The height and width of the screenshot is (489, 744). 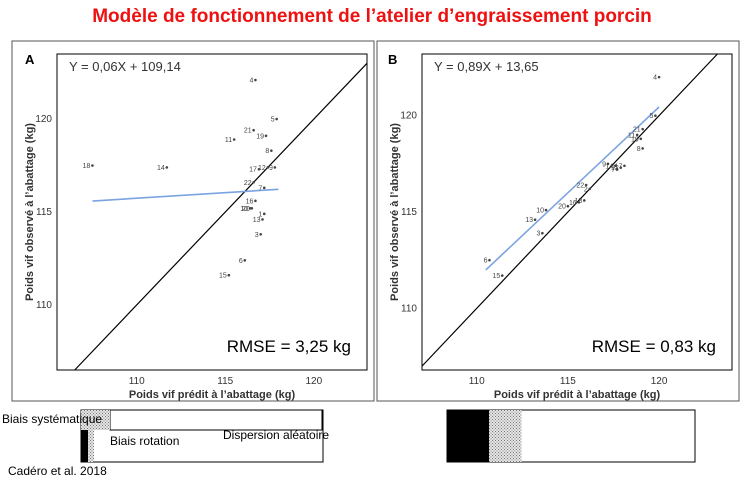 What do you see at coordinates (145, 441) in the screenshot?
I see `legend-rotation-bias: Biais rotation` at bounding box center [145, 441].